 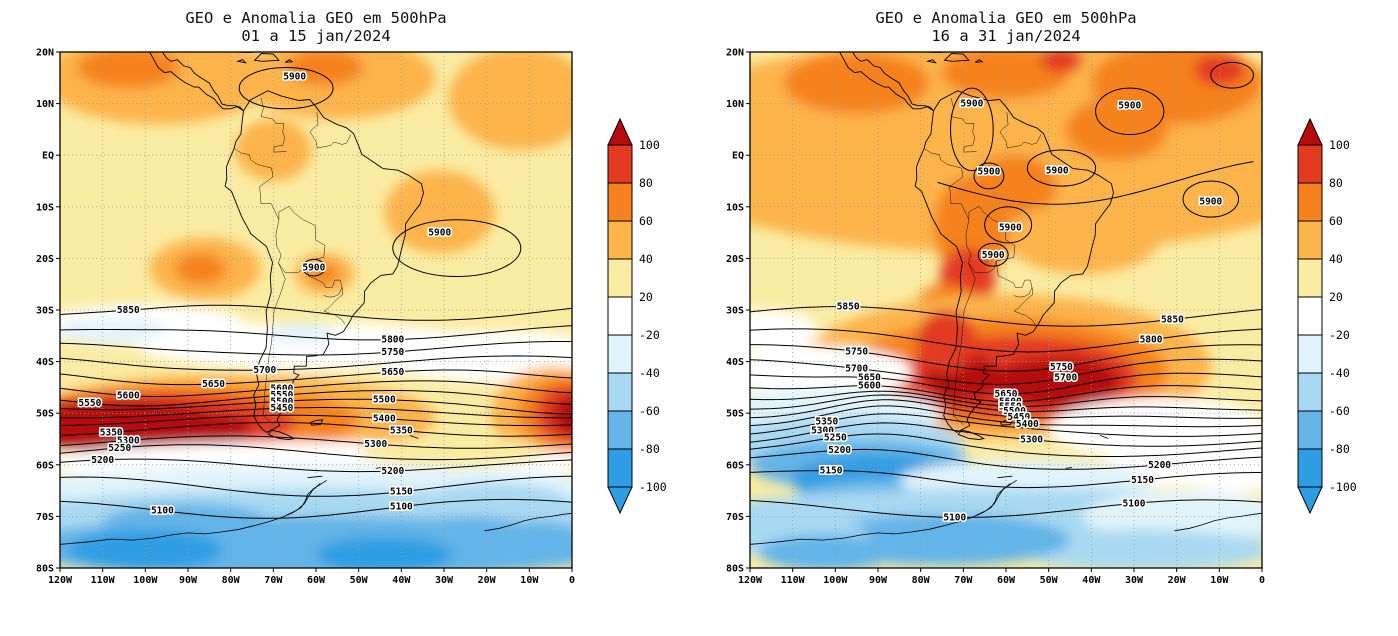 What do you see at coordinates (316, 580) in the screenshot?
I see `lon-tick-label: 60W` at bounding box center [316, 580].